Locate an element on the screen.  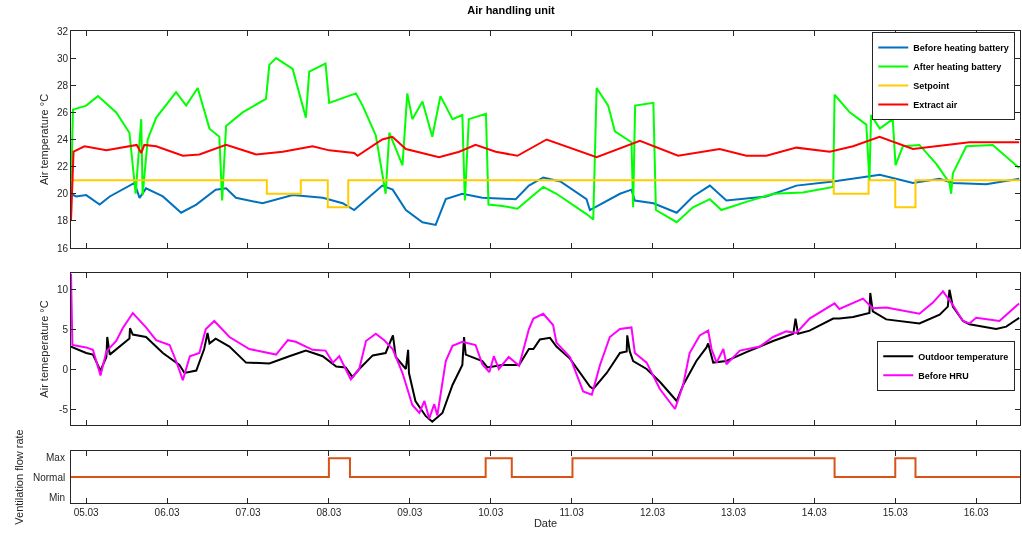
legend-label: Extract air is located at coordinates (935, 105).